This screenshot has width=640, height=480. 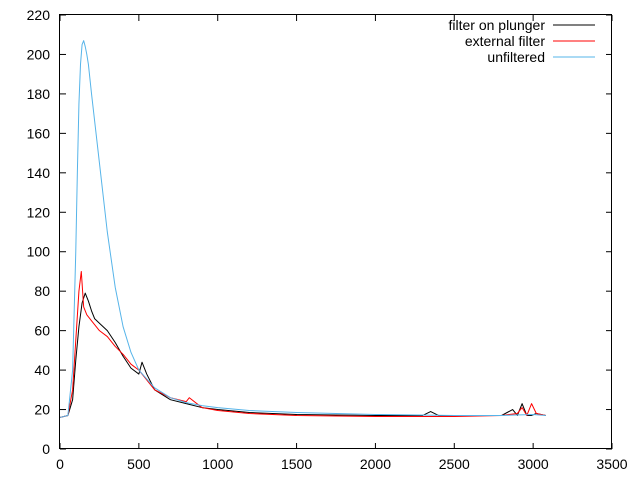 I want to click on x-tick-label: 1500, so click(x=296, y=464).